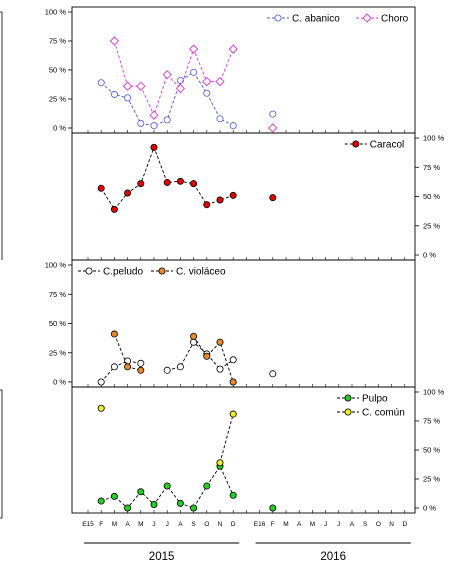 The image size is (465, 563). I want to click on x-tick-label: E16, so click(260, 524).